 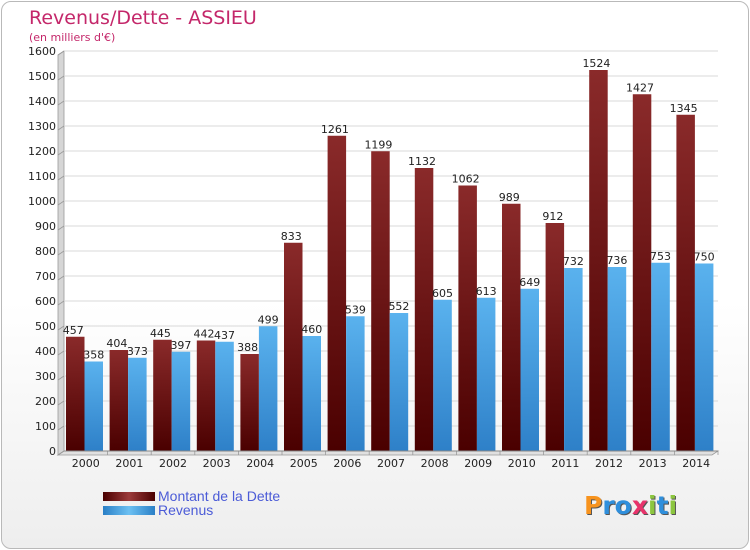 What do you see at coordinates (378, 144) in the screenshot?
I see `data-label-dette: 1199` at bounding box center [378, 144].